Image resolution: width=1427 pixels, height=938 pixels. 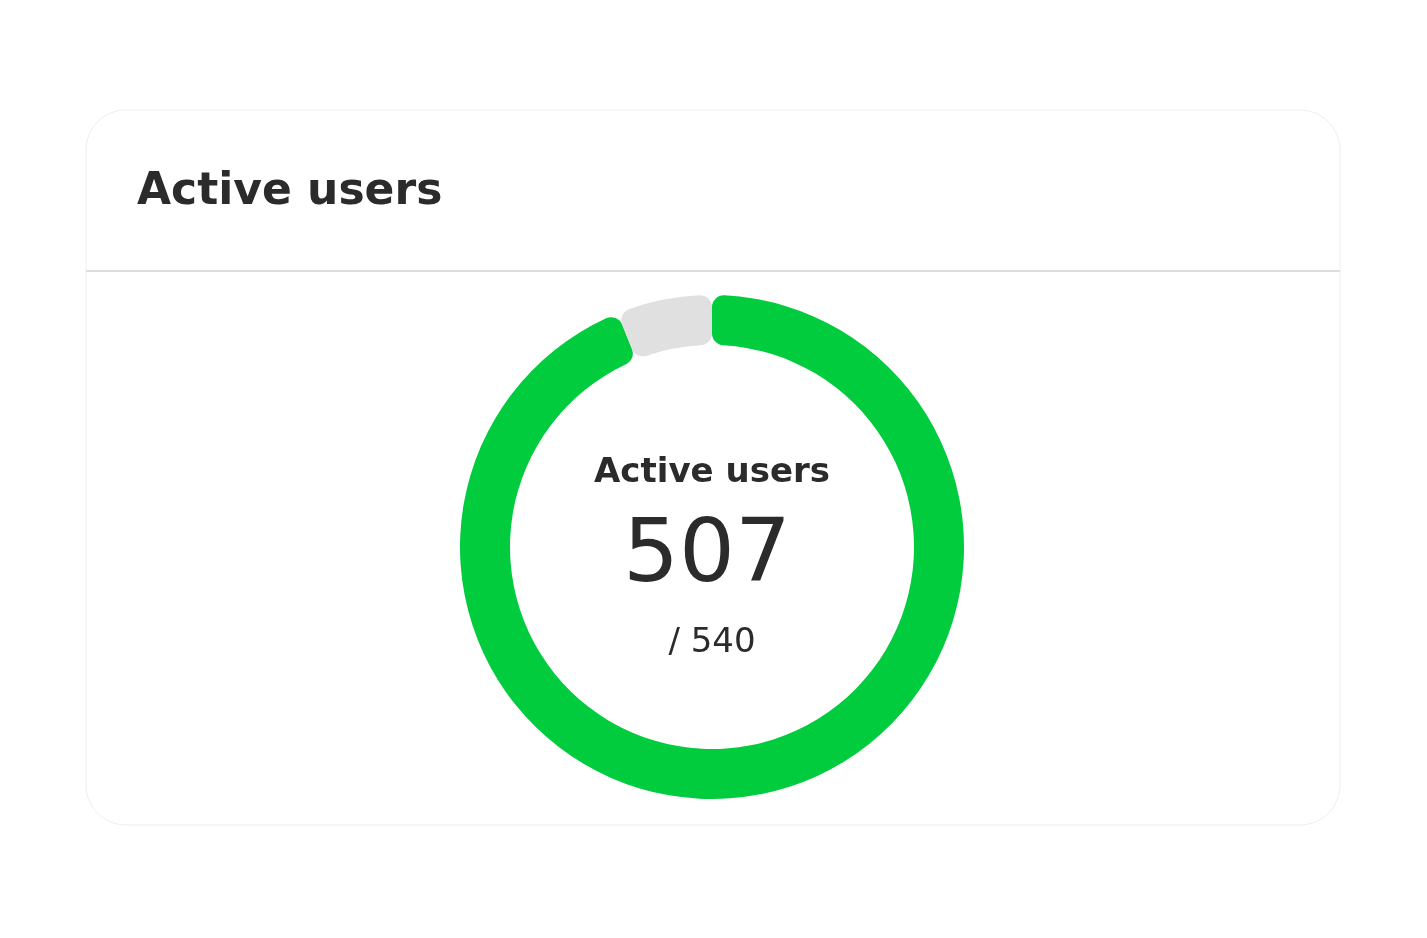 What do you see at coordinates (712, 640) in the screenshot?
I see `text: / 540` at bounding box center [712, 640].